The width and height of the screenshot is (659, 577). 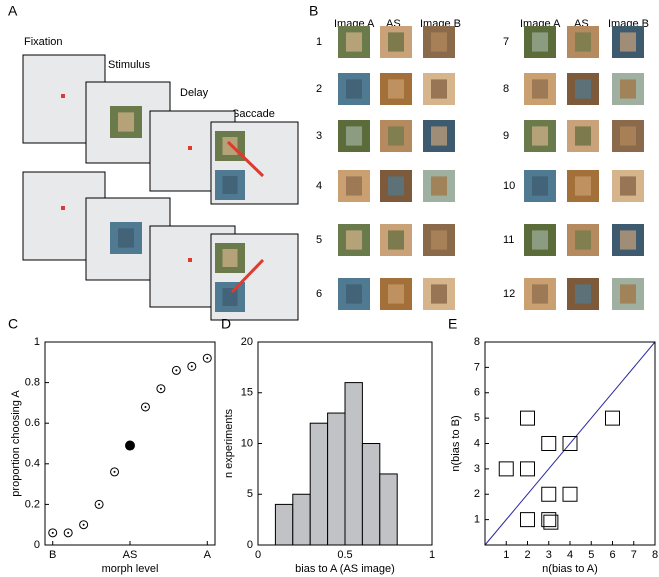 What do you see at coordinates (549, 555) in the screenshot?
I see `x-tick-label: 3` at bounding box center [549, 555].